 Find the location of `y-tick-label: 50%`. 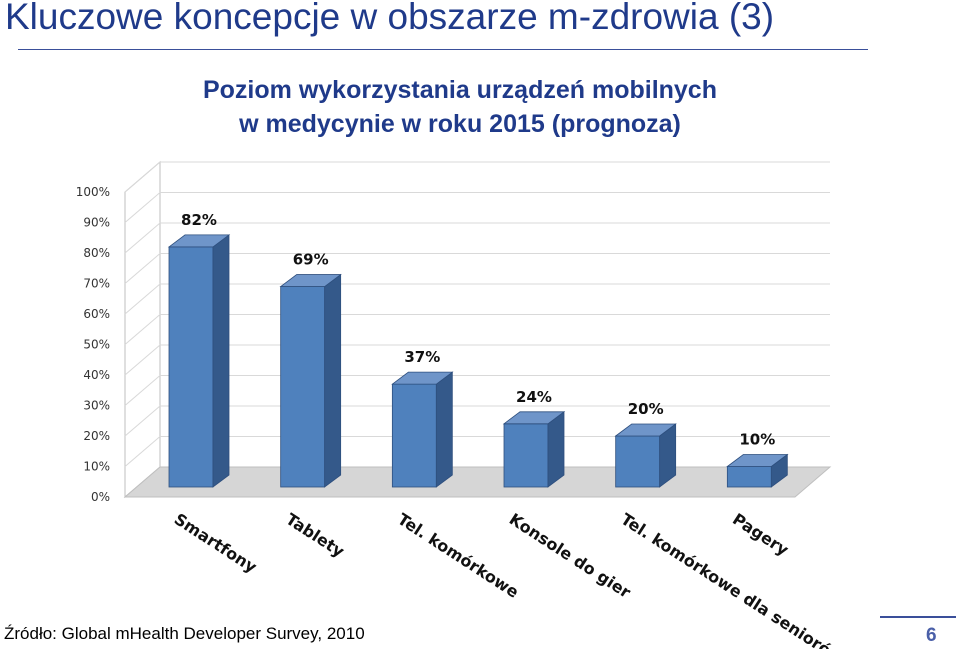

y-tick-label: 50% is located at coordinates (96, 345).